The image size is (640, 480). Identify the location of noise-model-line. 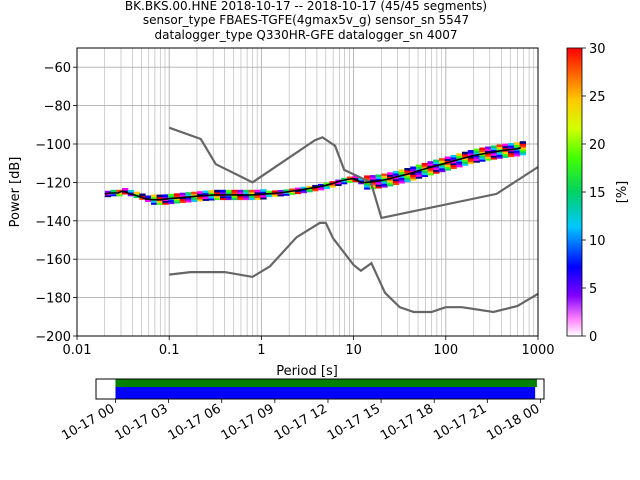
(353, 173).